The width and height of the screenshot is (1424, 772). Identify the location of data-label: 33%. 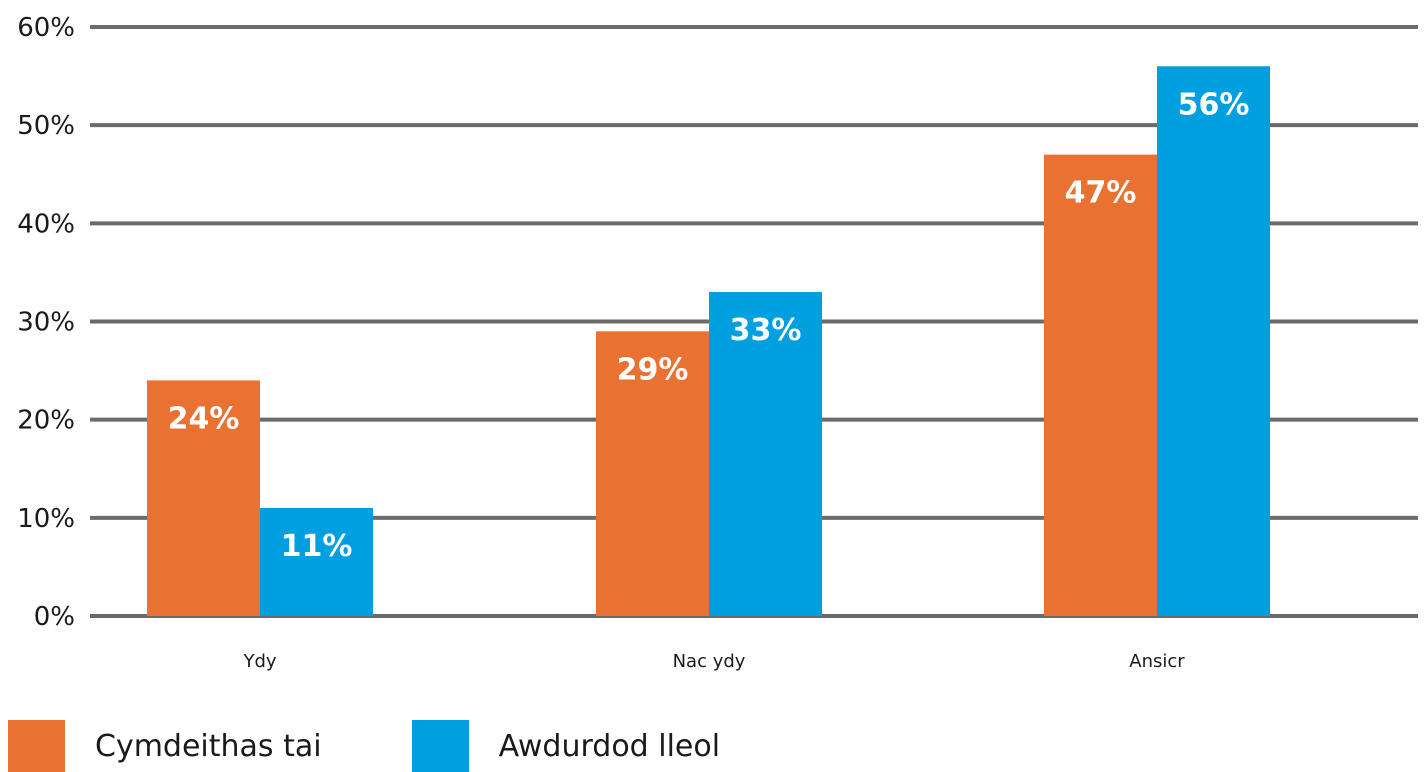
(766, 330).